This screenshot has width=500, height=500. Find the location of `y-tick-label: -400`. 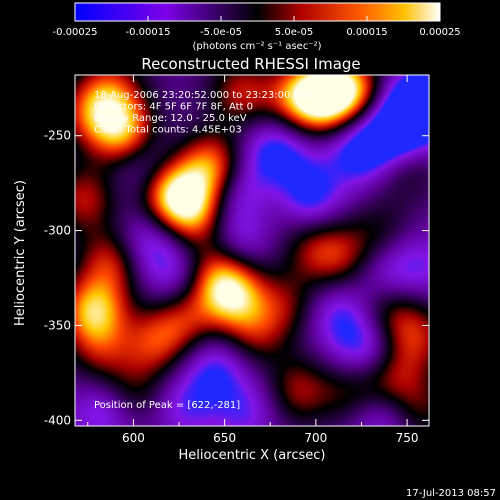

y-tick-label: -400 is located at coordinates (57, 420).